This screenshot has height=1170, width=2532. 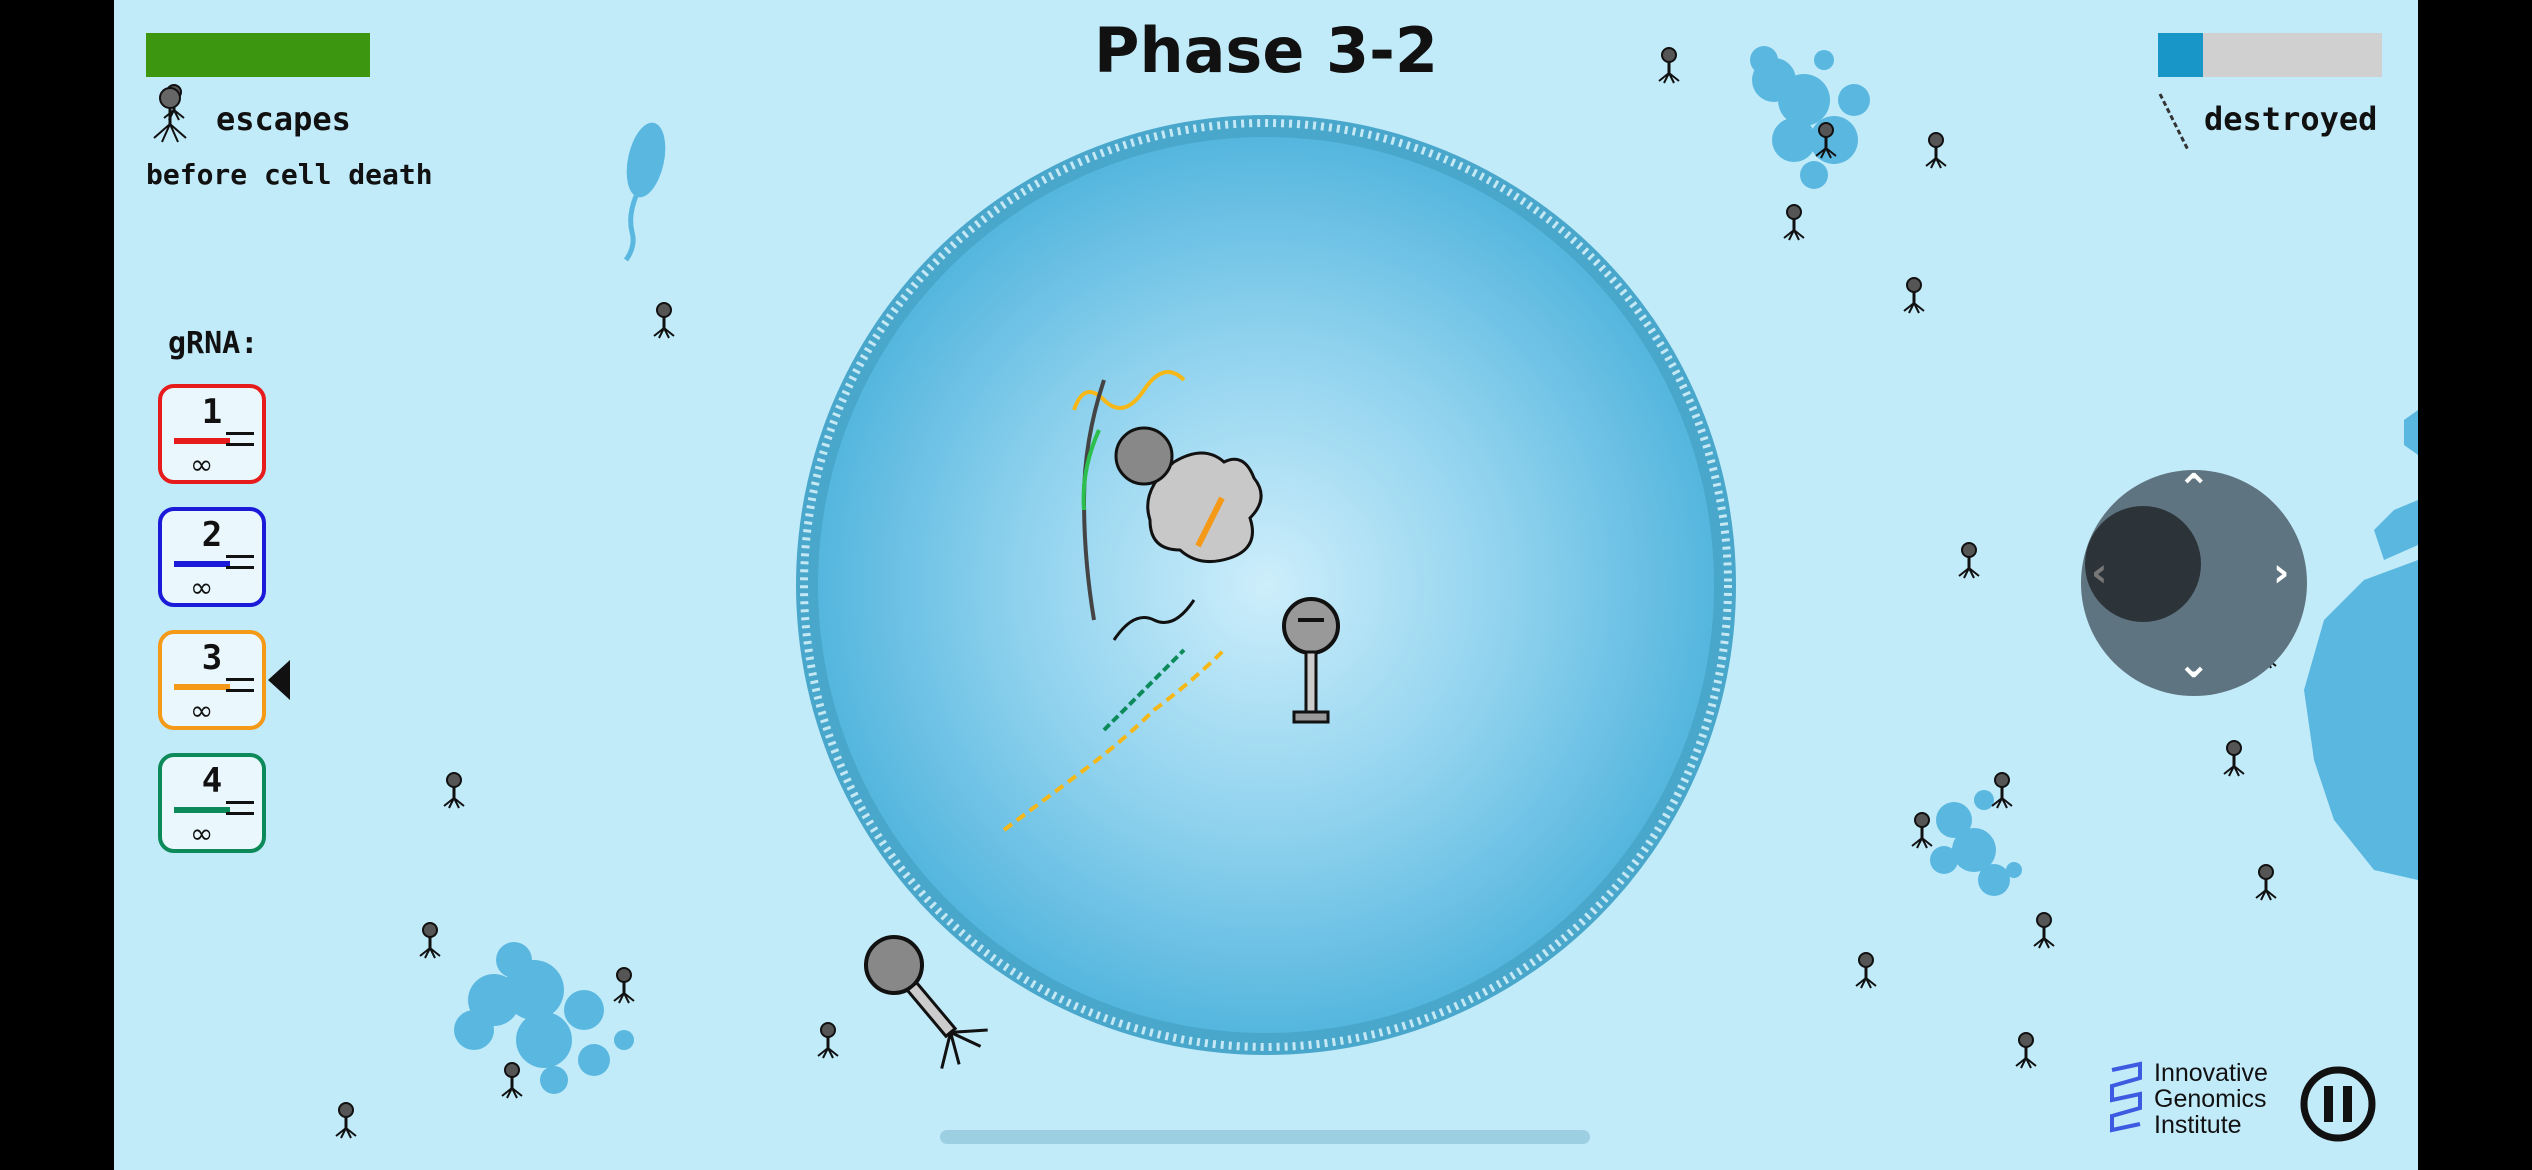 What do you see at coordinates (2099, 573) in the screenshot?
I see `arrow-left-icon: ‹` at bounding box center [2099, 573].